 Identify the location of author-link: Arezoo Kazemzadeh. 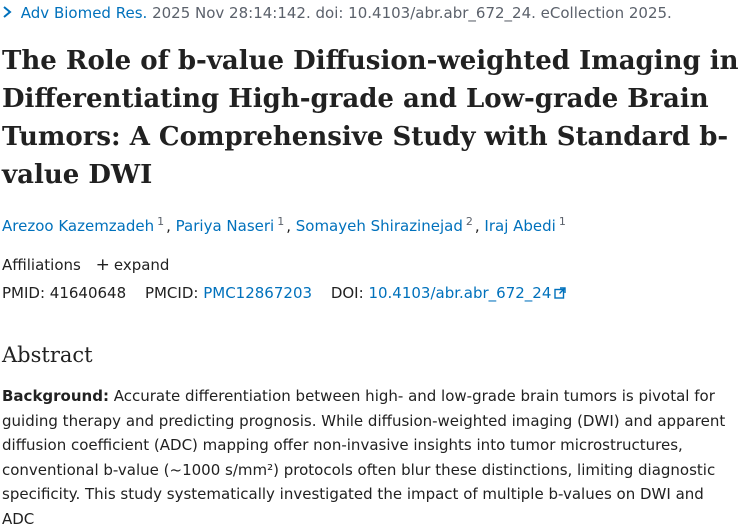
(78, 226).